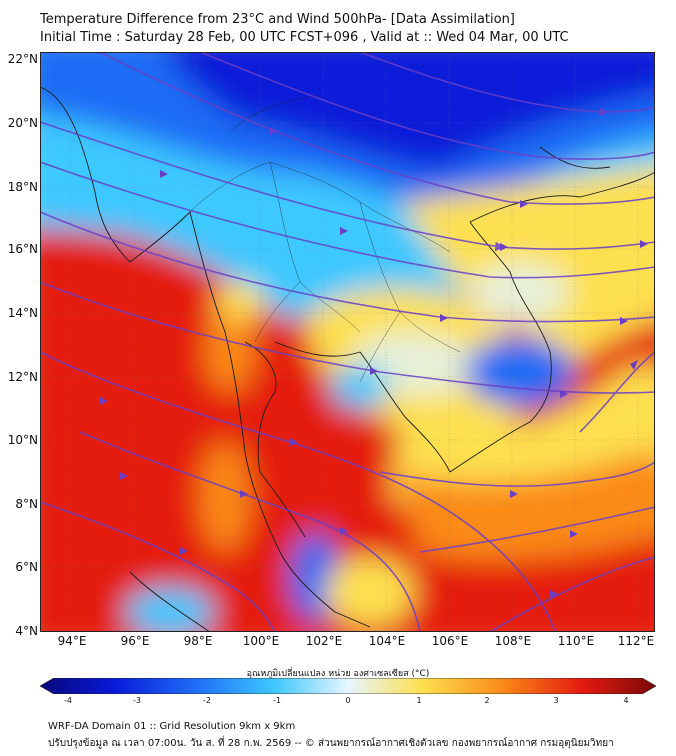 This screenshot has width=676, height=756. I want to click on lon-label: 106°E, so click(450, 641).